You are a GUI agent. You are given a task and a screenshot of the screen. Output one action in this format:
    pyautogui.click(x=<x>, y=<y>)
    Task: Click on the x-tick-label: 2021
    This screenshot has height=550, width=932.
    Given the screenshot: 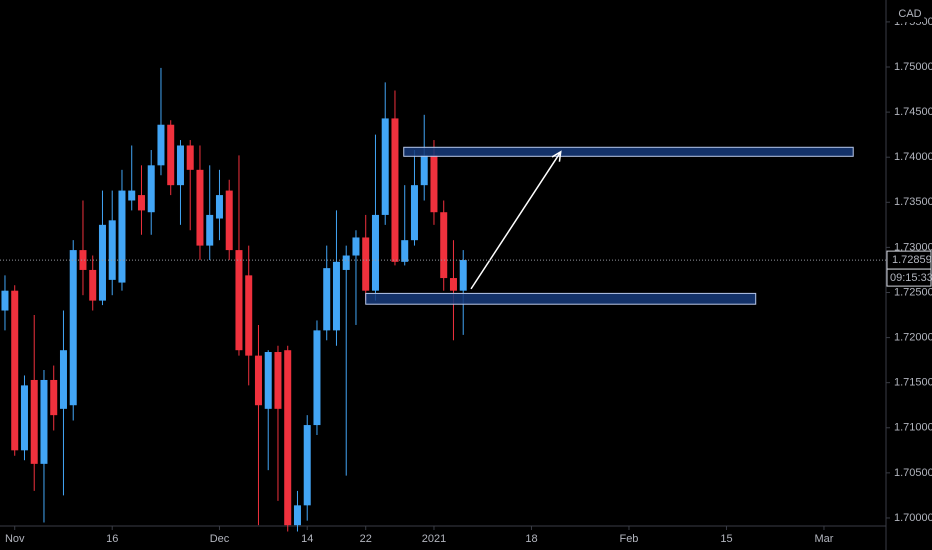 What is the action you would take?
    pyautogui.click(x=434, y=539)
    